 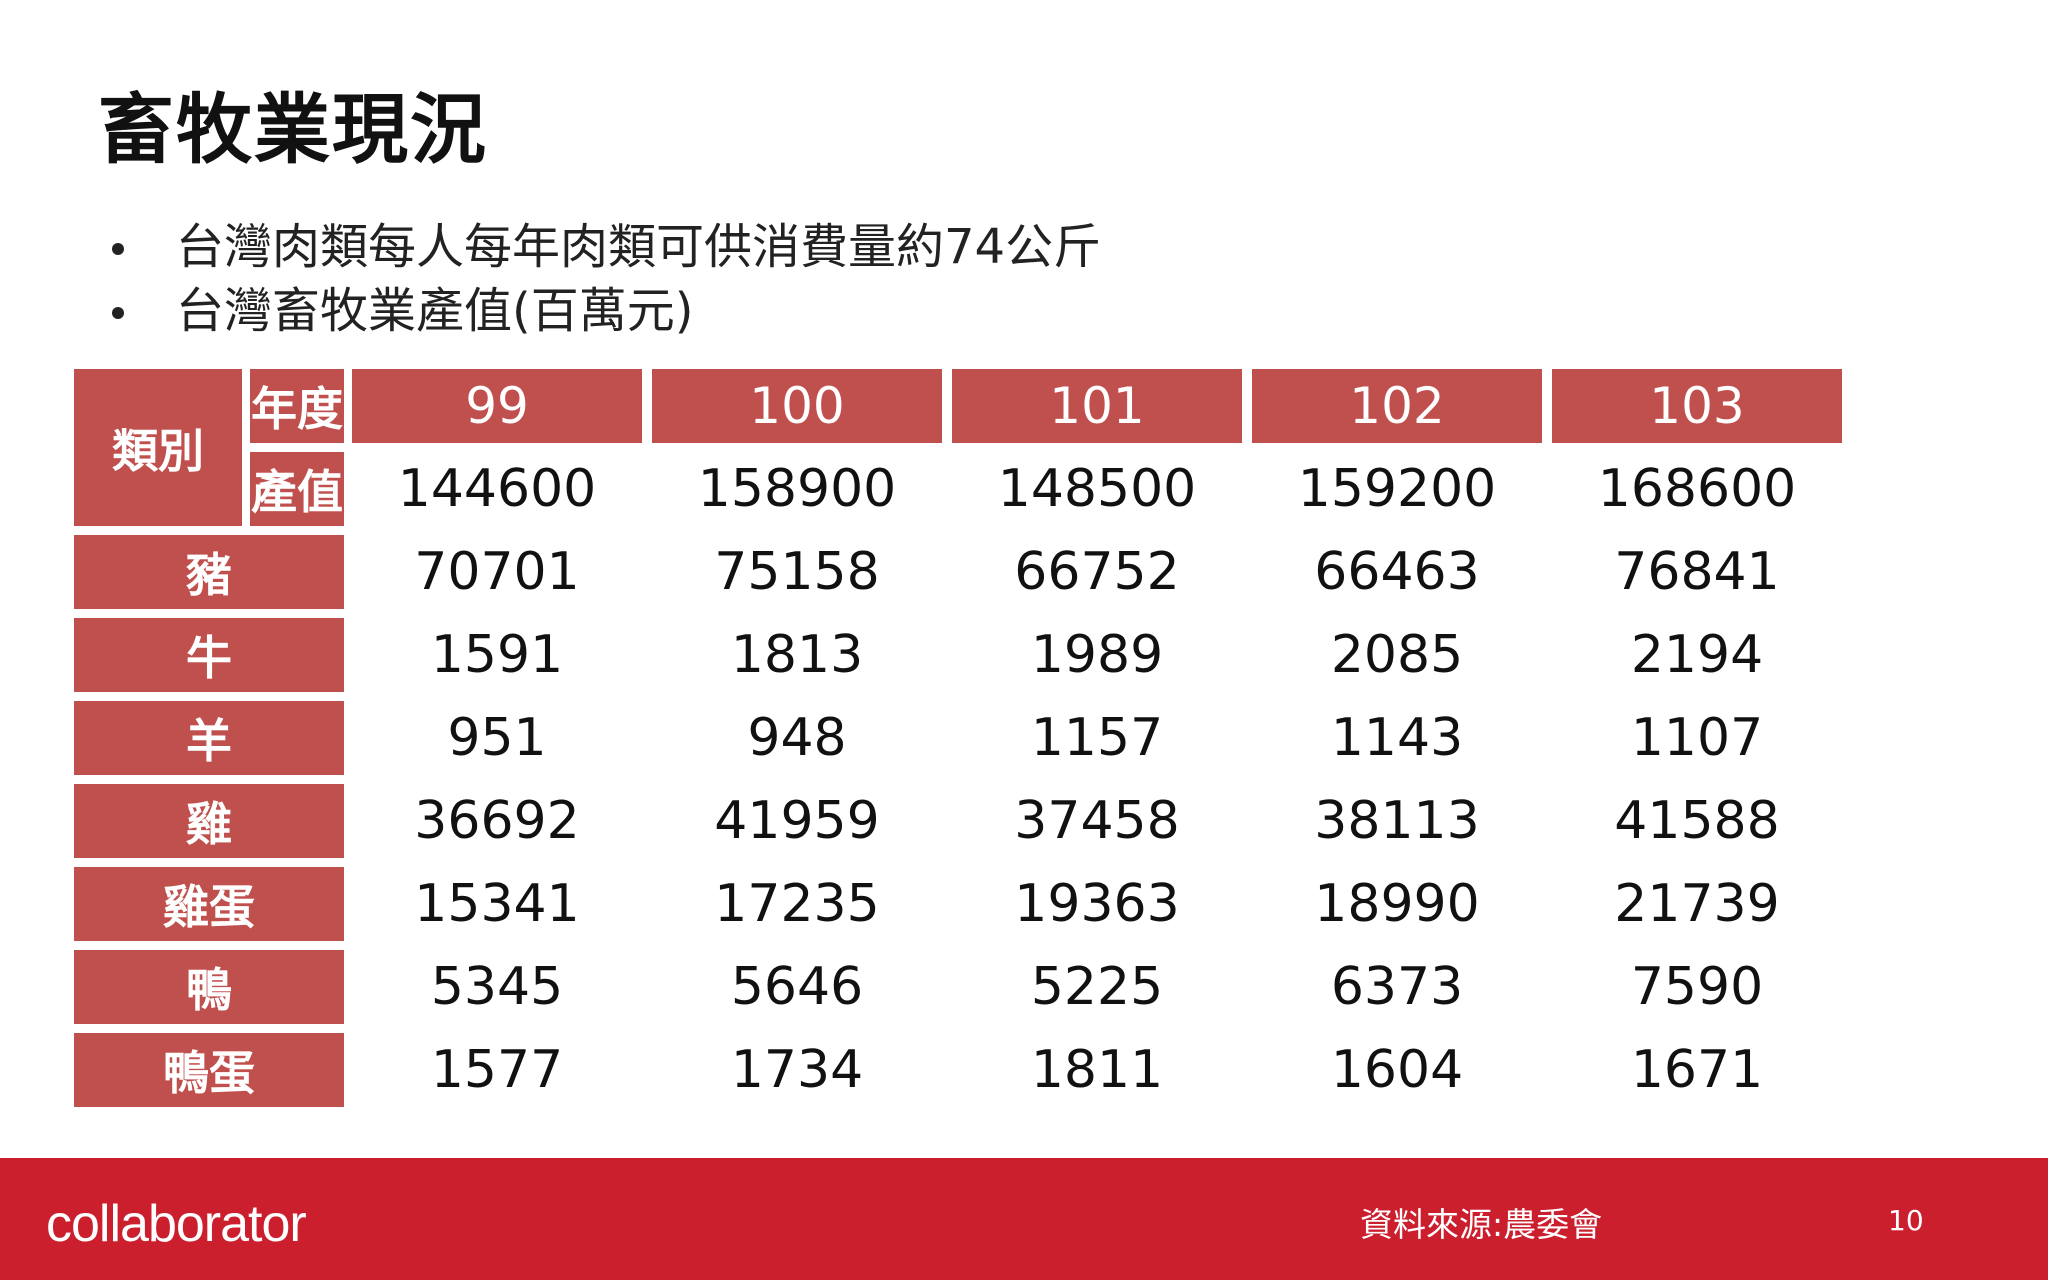 I want to click on table-cell: 1604, so click(x=1397, y=1070).